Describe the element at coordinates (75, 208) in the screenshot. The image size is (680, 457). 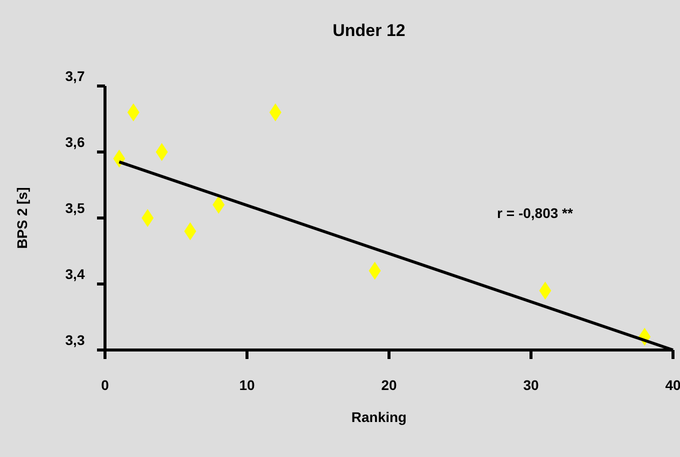
I see `y-tick-label: 3,5` at that location.